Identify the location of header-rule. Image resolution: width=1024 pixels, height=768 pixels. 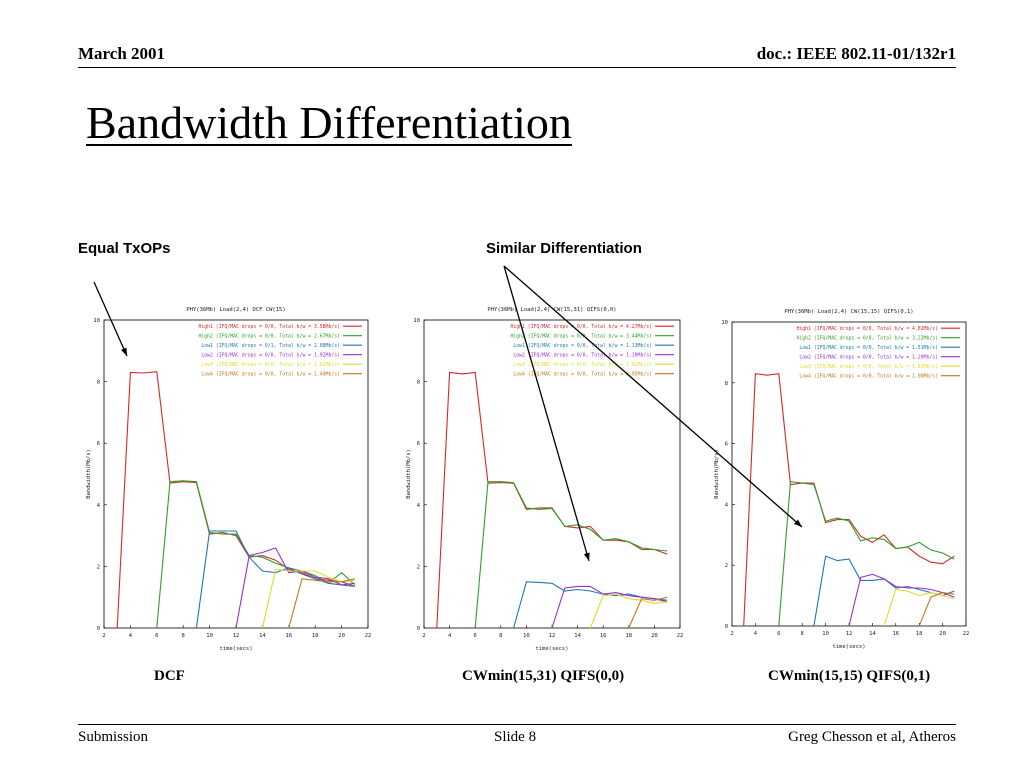
(517, 67).